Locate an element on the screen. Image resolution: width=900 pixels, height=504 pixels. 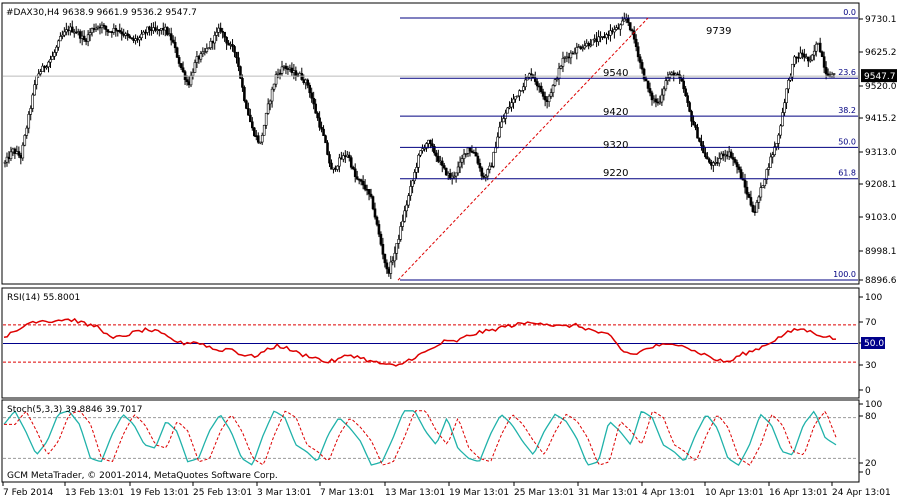
current-price-tag-text: 9547.7 is located at coordinates (880, 77).